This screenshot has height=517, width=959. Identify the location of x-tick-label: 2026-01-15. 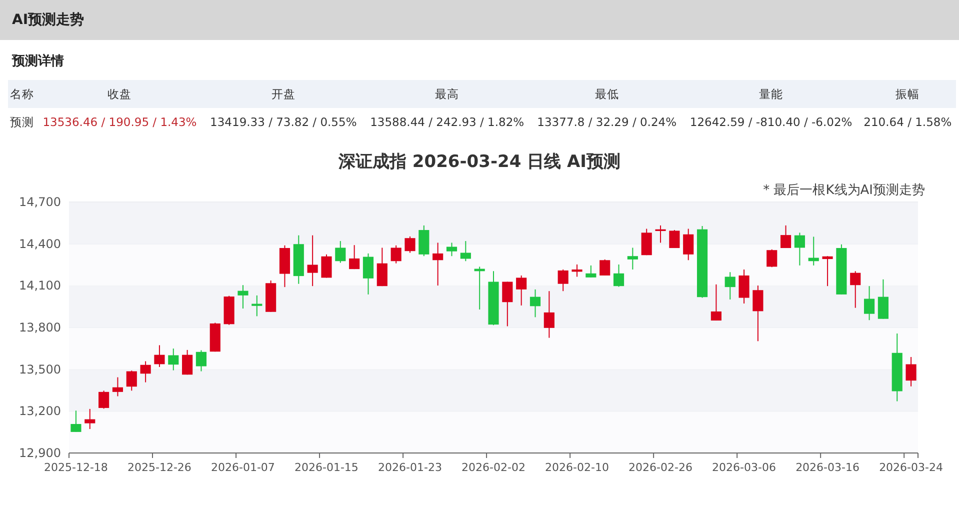
(326, 467).